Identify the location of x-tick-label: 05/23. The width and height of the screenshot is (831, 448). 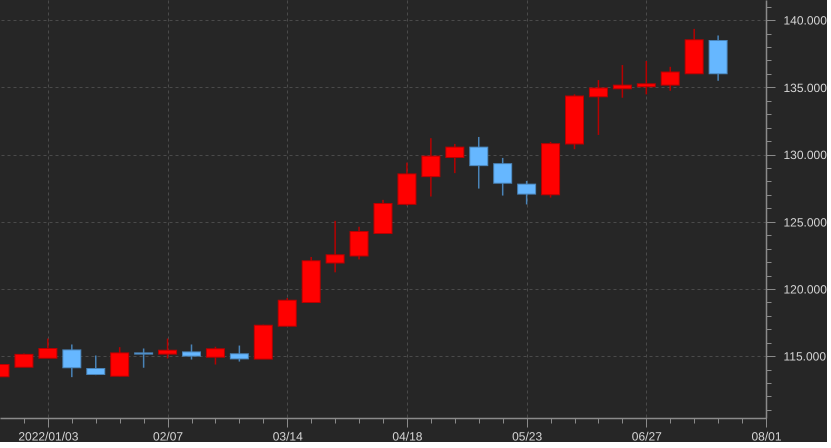
(527, 437).